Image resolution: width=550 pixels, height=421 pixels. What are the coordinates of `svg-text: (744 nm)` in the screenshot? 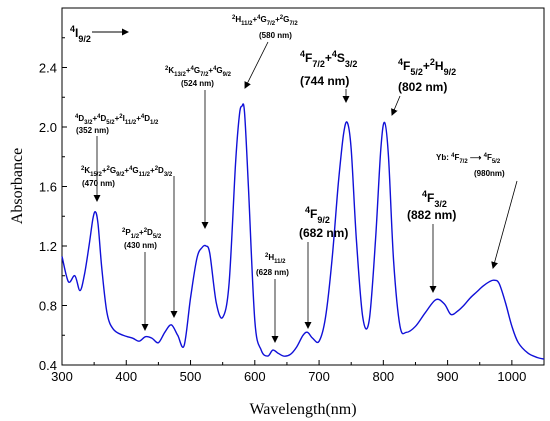 It's located at (324, 81).